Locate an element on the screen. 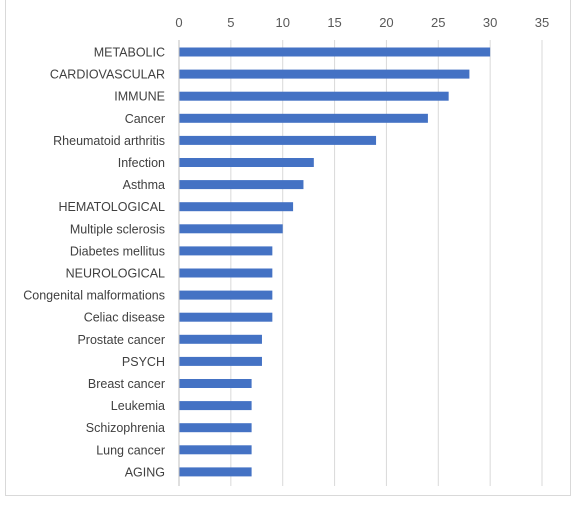  category-label: Celiac disease is located at coordinates (124, 318).